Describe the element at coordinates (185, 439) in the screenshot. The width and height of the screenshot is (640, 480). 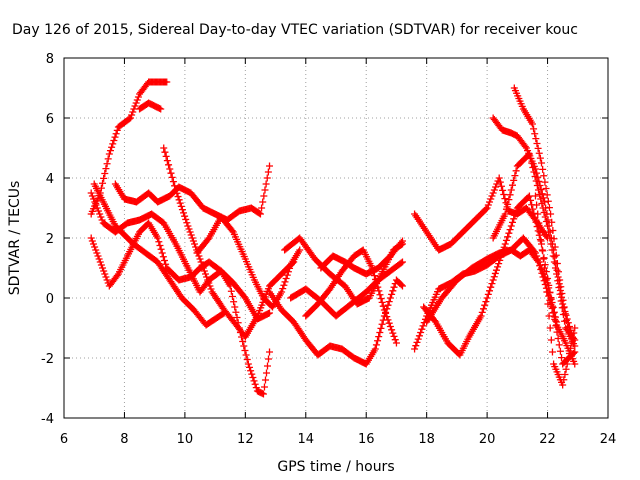
I see `x-tick-label: 10` at that location.